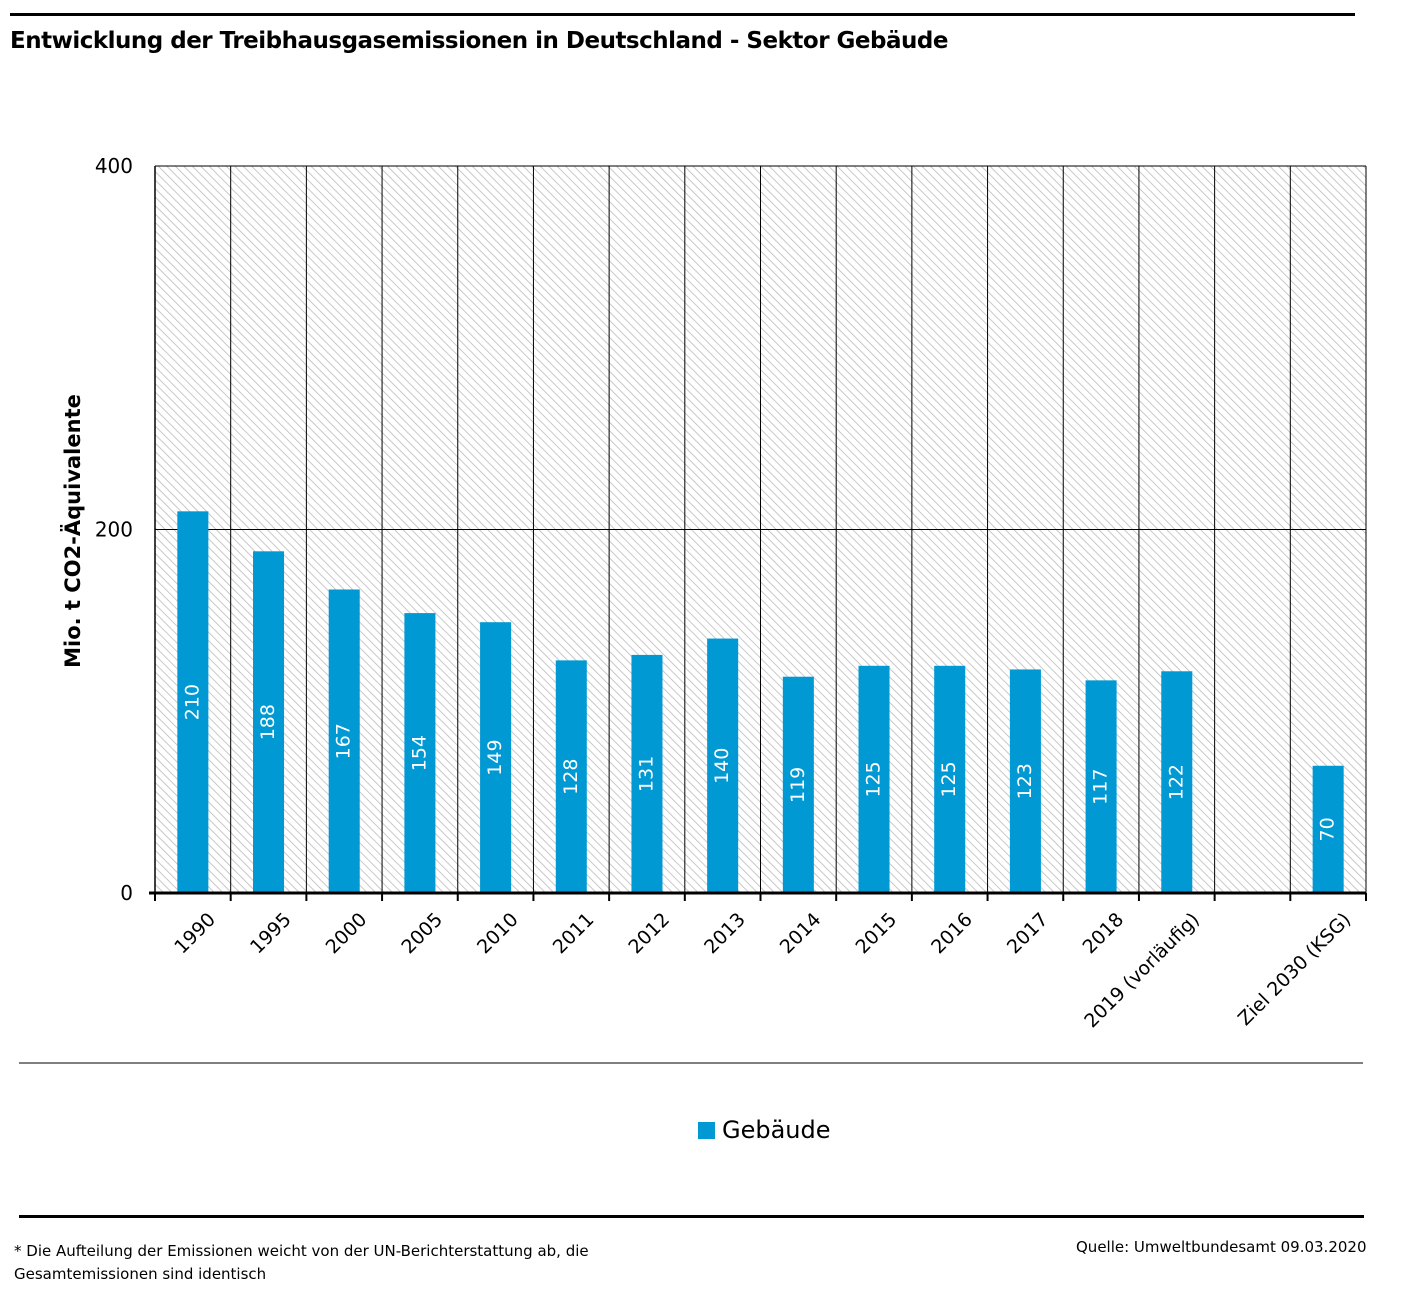 Image resolution: width=1409 pixels, height=1309 pixels. What do you see at coordinates (691, 1216) in the screenshot?
I see `footer-rule` at bounding box center [691, 1216].